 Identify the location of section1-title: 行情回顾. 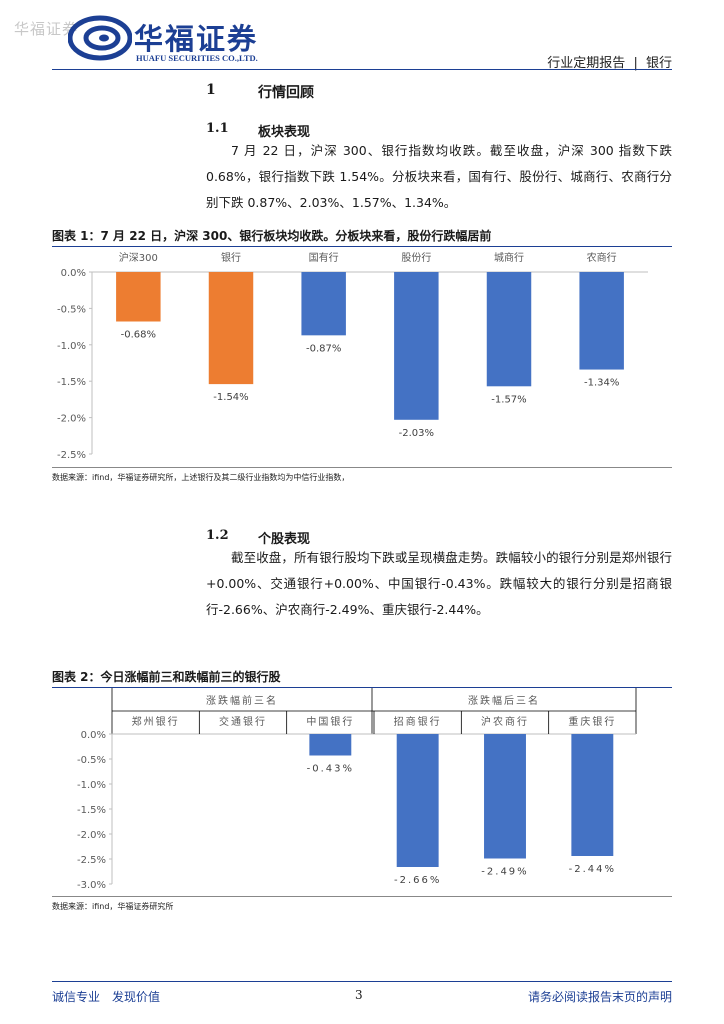
(286, 93).